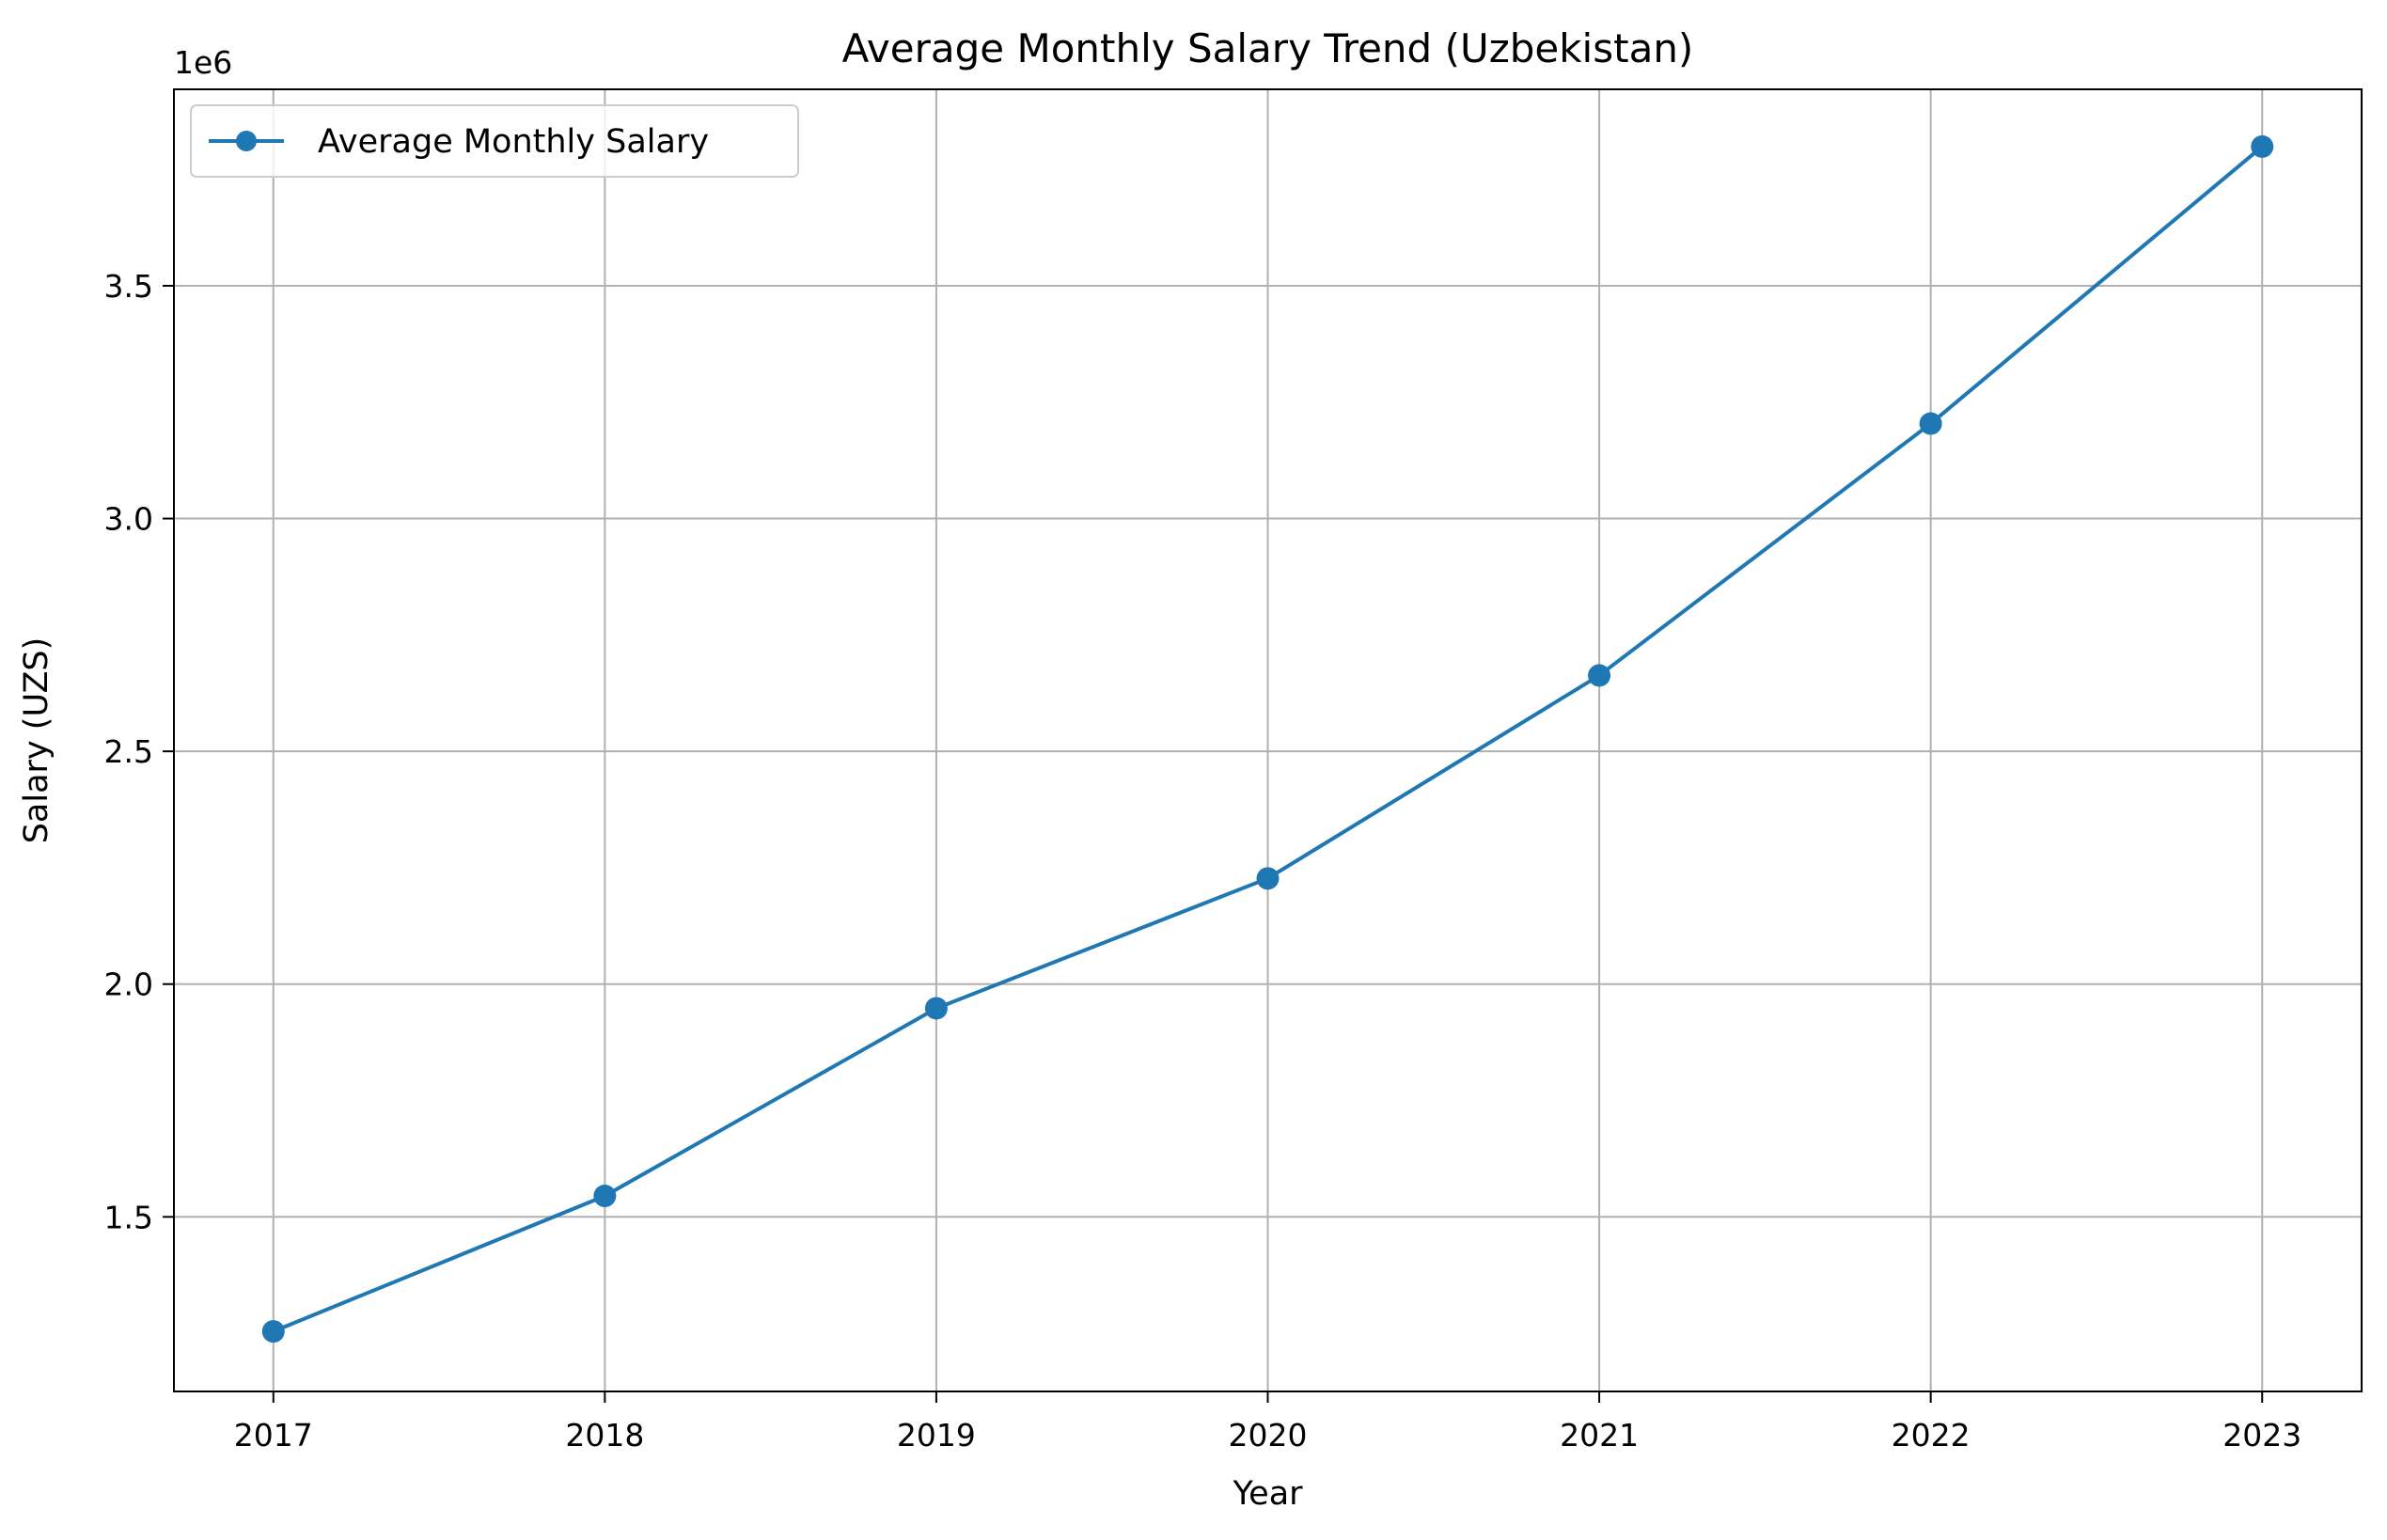 The width and height of the screenshot is (2387, 1540). Describe the element at coordinates (1267, 1494) in the screenshot. I see `x-axis-label: Year` at that location.